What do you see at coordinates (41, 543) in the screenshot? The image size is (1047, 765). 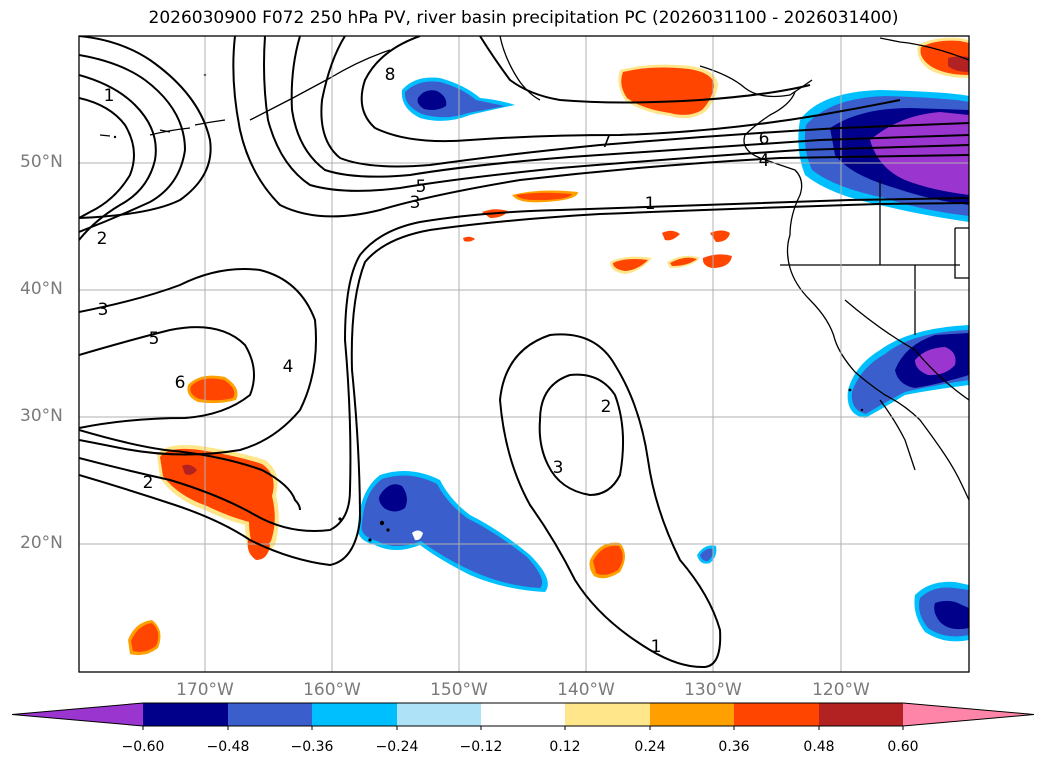 I see `lat-label: 20°N` at bounding box center [41, 543].